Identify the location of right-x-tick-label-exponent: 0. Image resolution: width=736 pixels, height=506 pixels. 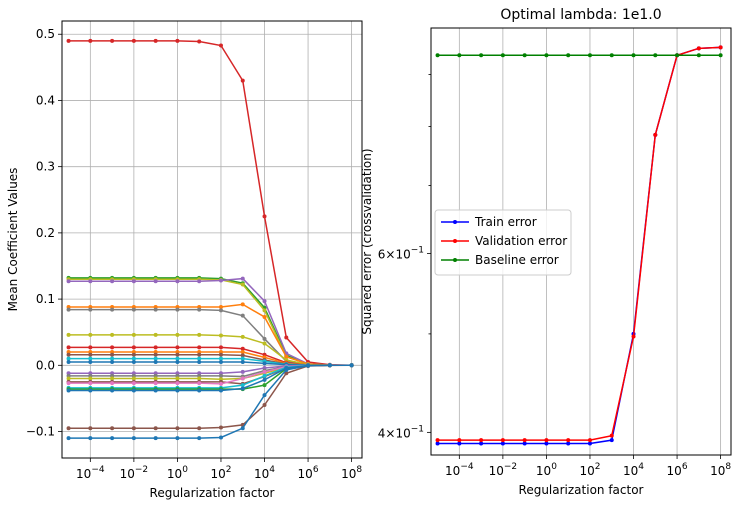
(554, 467).